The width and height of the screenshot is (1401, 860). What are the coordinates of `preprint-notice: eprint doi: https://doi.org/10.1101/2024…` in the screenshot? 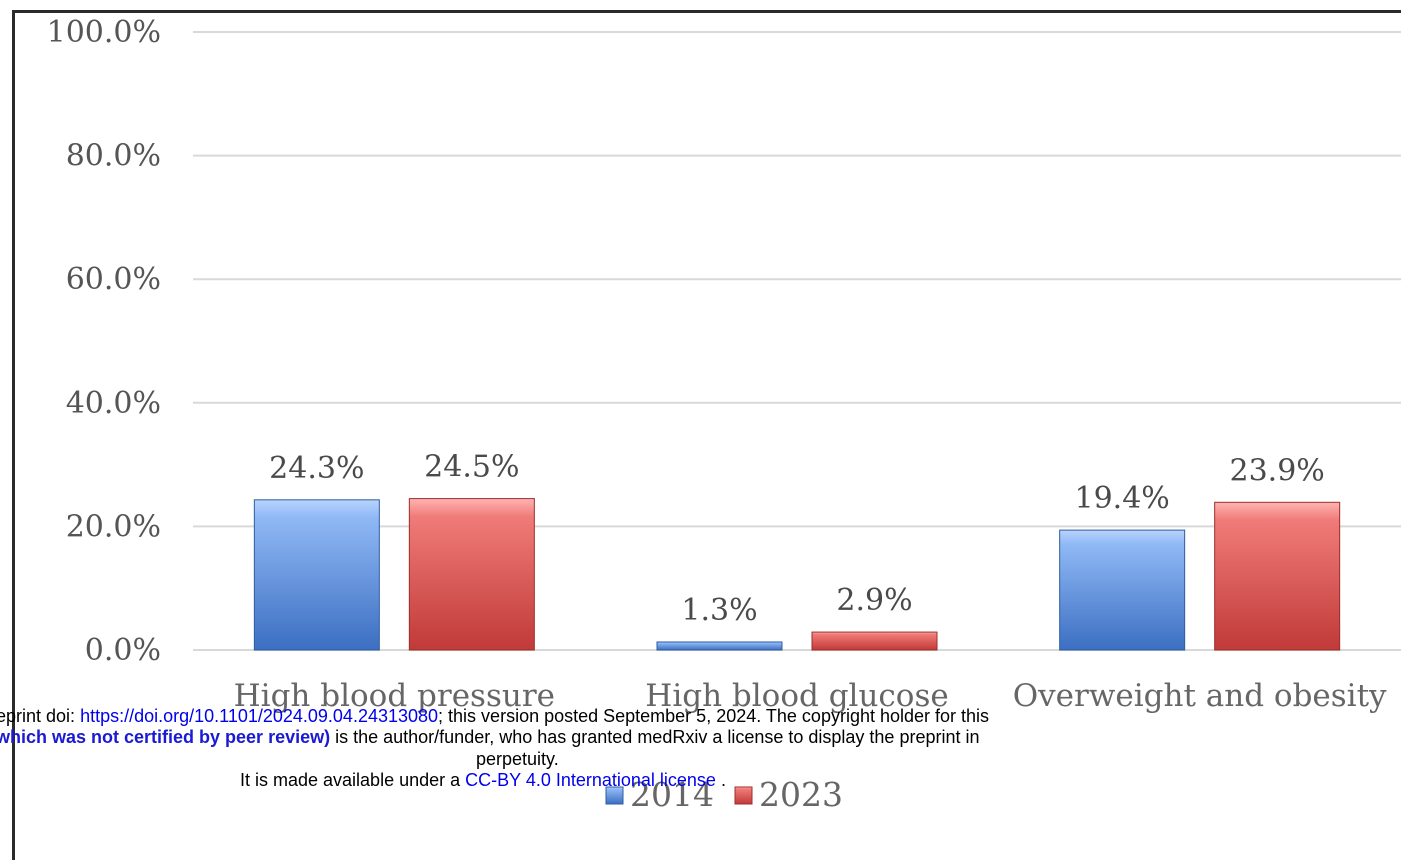 It's located at (700, 751).